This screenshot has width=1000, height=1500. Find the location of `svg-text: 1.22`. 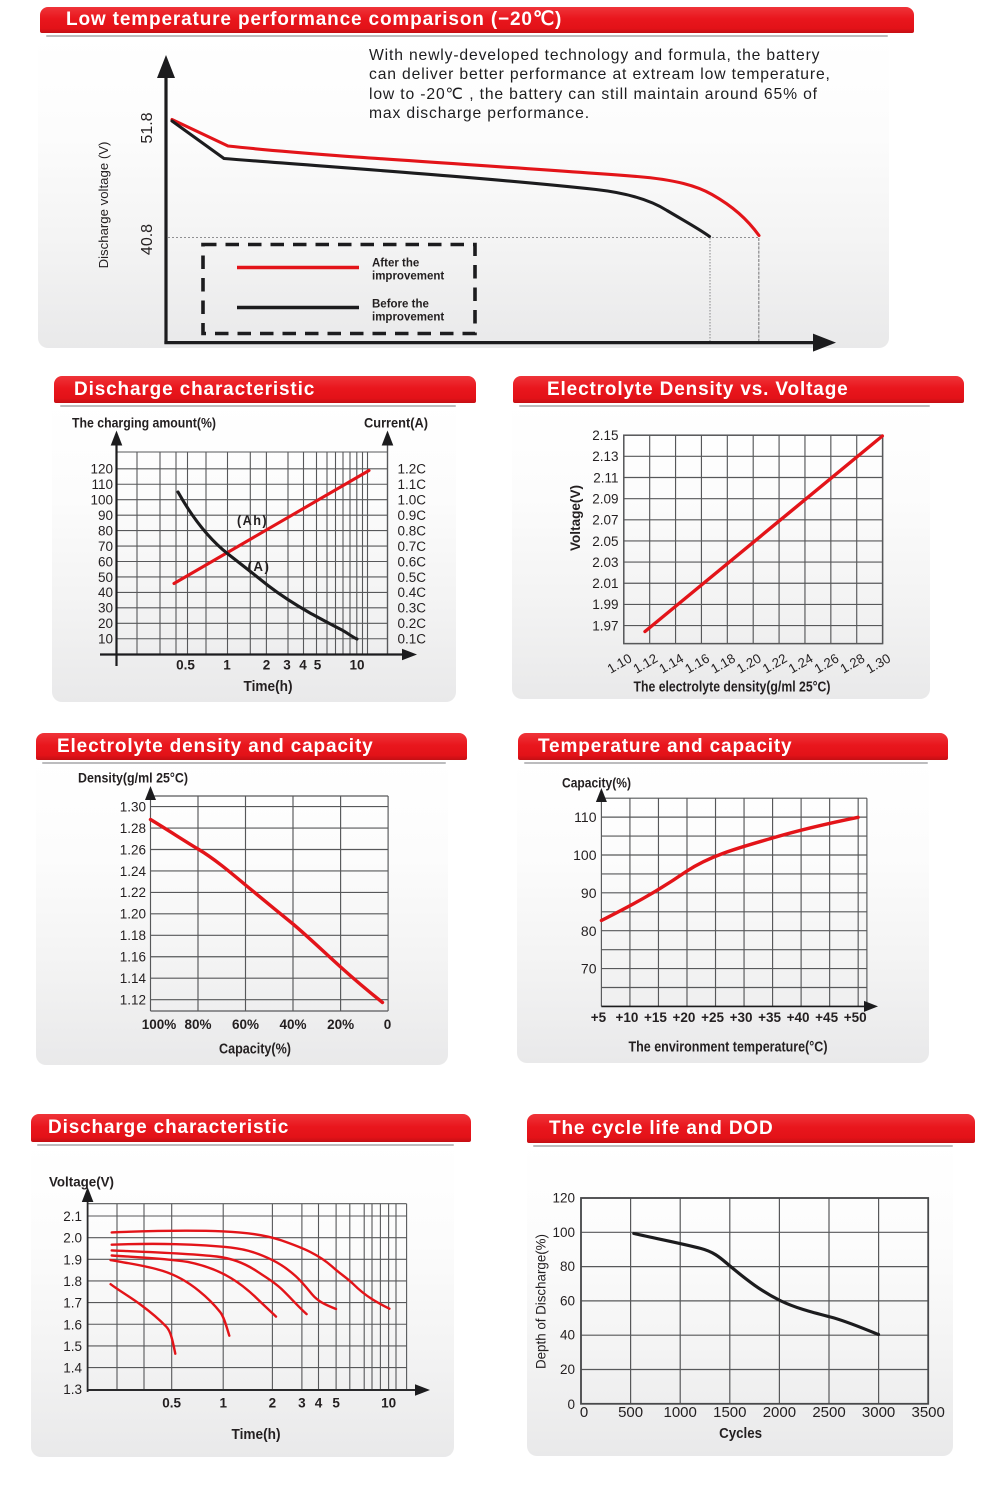

svg-text: 1.22 is located at coordinates (133, 892).